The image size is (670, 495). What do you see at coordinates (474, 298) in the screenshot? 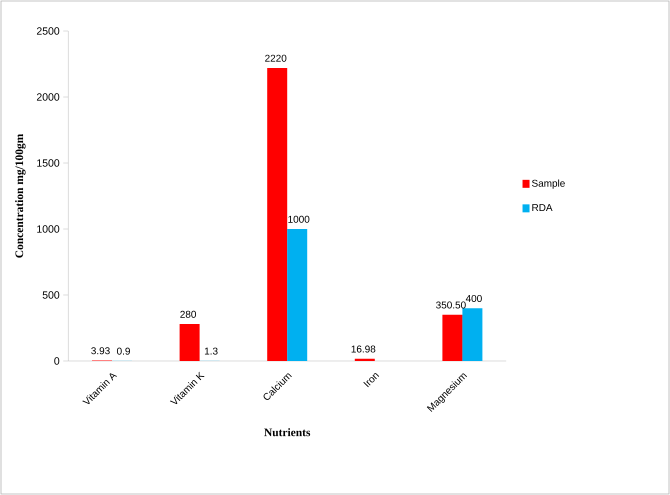
I see `data-label: 400` at bounding box center [474, 298].